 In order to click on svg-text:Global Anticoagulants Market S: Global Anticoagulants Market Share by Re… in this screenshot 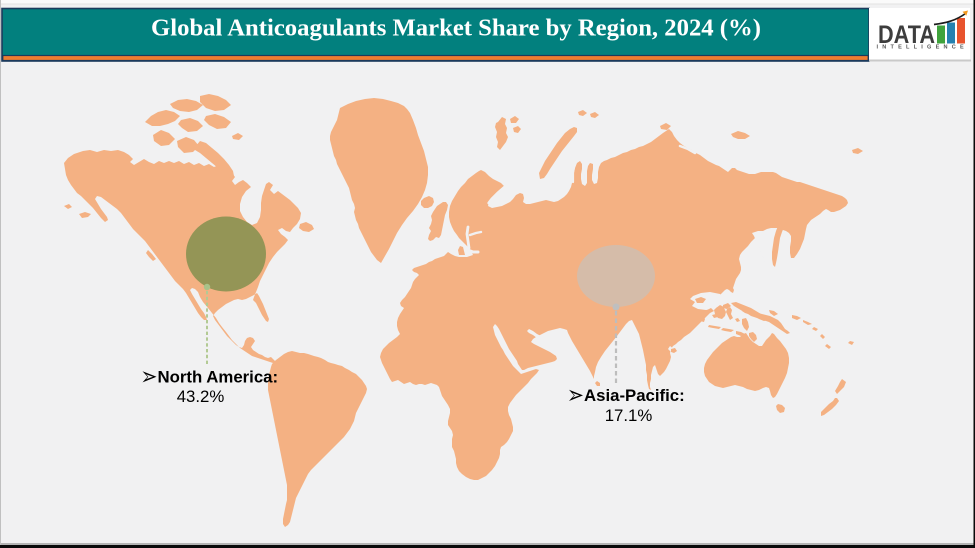, I will do `click(456, 28)`.